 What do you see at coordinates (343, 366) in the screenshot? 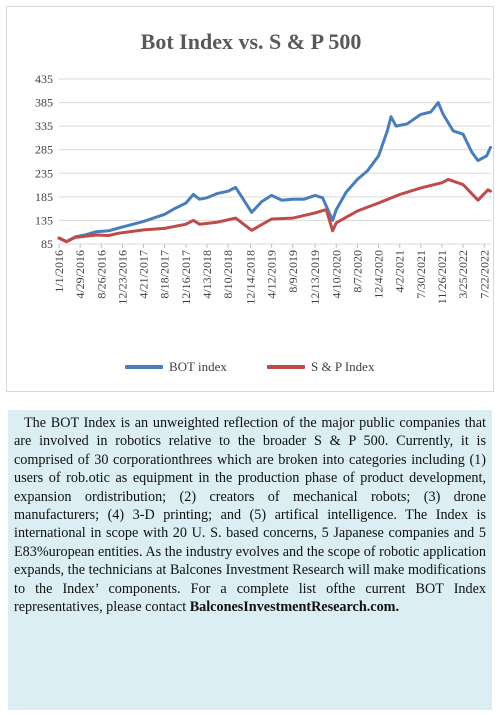
I see `legend-label-sp-index: S & P Index` at bounding box center [343, 366].